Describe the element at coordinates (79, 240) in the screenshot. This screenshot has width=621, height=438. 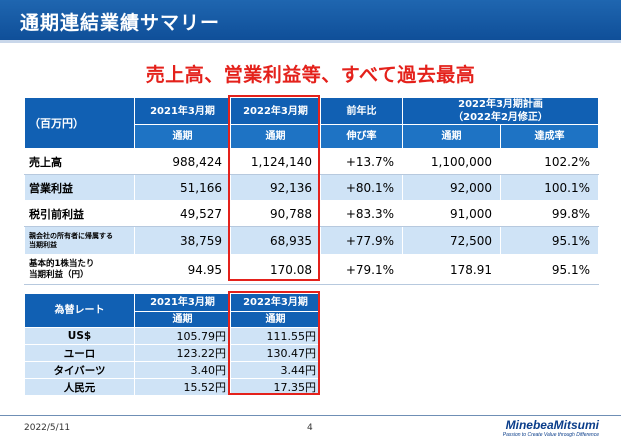
I see `row-label: 親会社の所有者に帰属する 当期利益` at that location.